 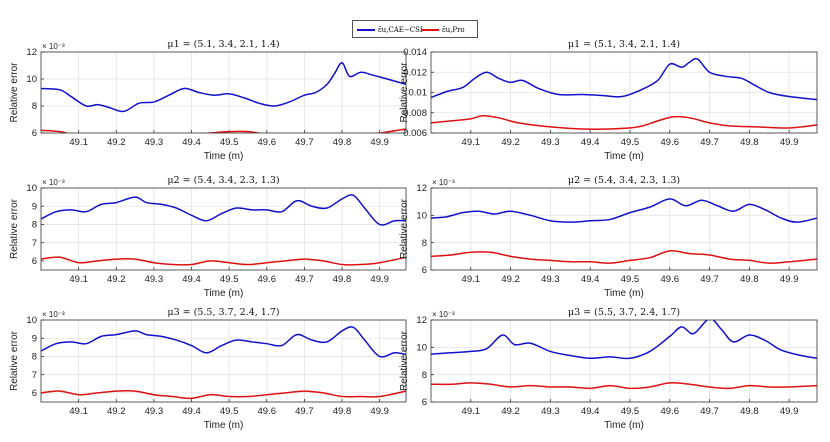 I want to click on y-tick-label: 12, so click(x=31, y=52).